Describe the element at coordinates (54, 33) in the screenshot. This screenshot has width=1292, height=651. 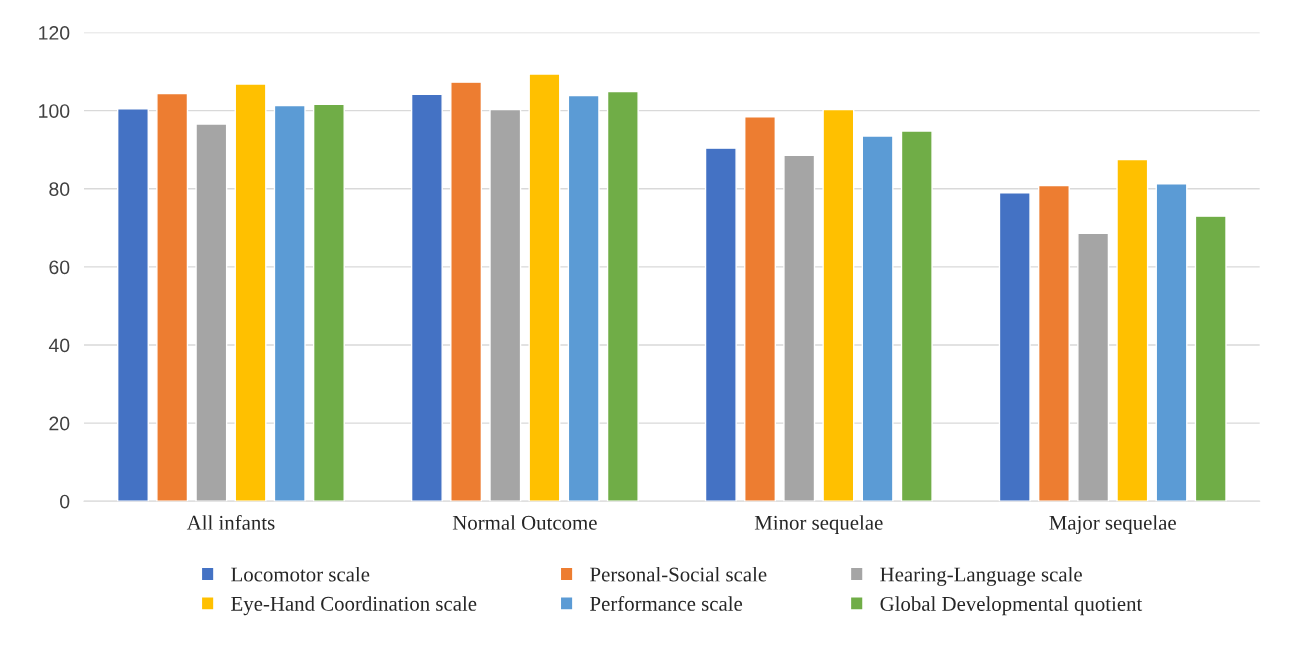
I see `y-tick-label: 120` at that location.